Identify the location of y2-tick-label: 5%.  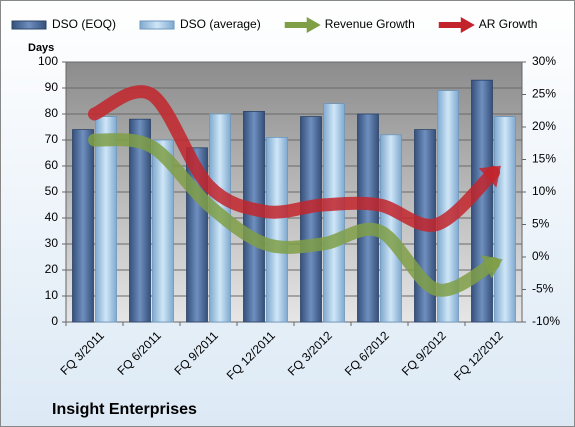
(541, 224).